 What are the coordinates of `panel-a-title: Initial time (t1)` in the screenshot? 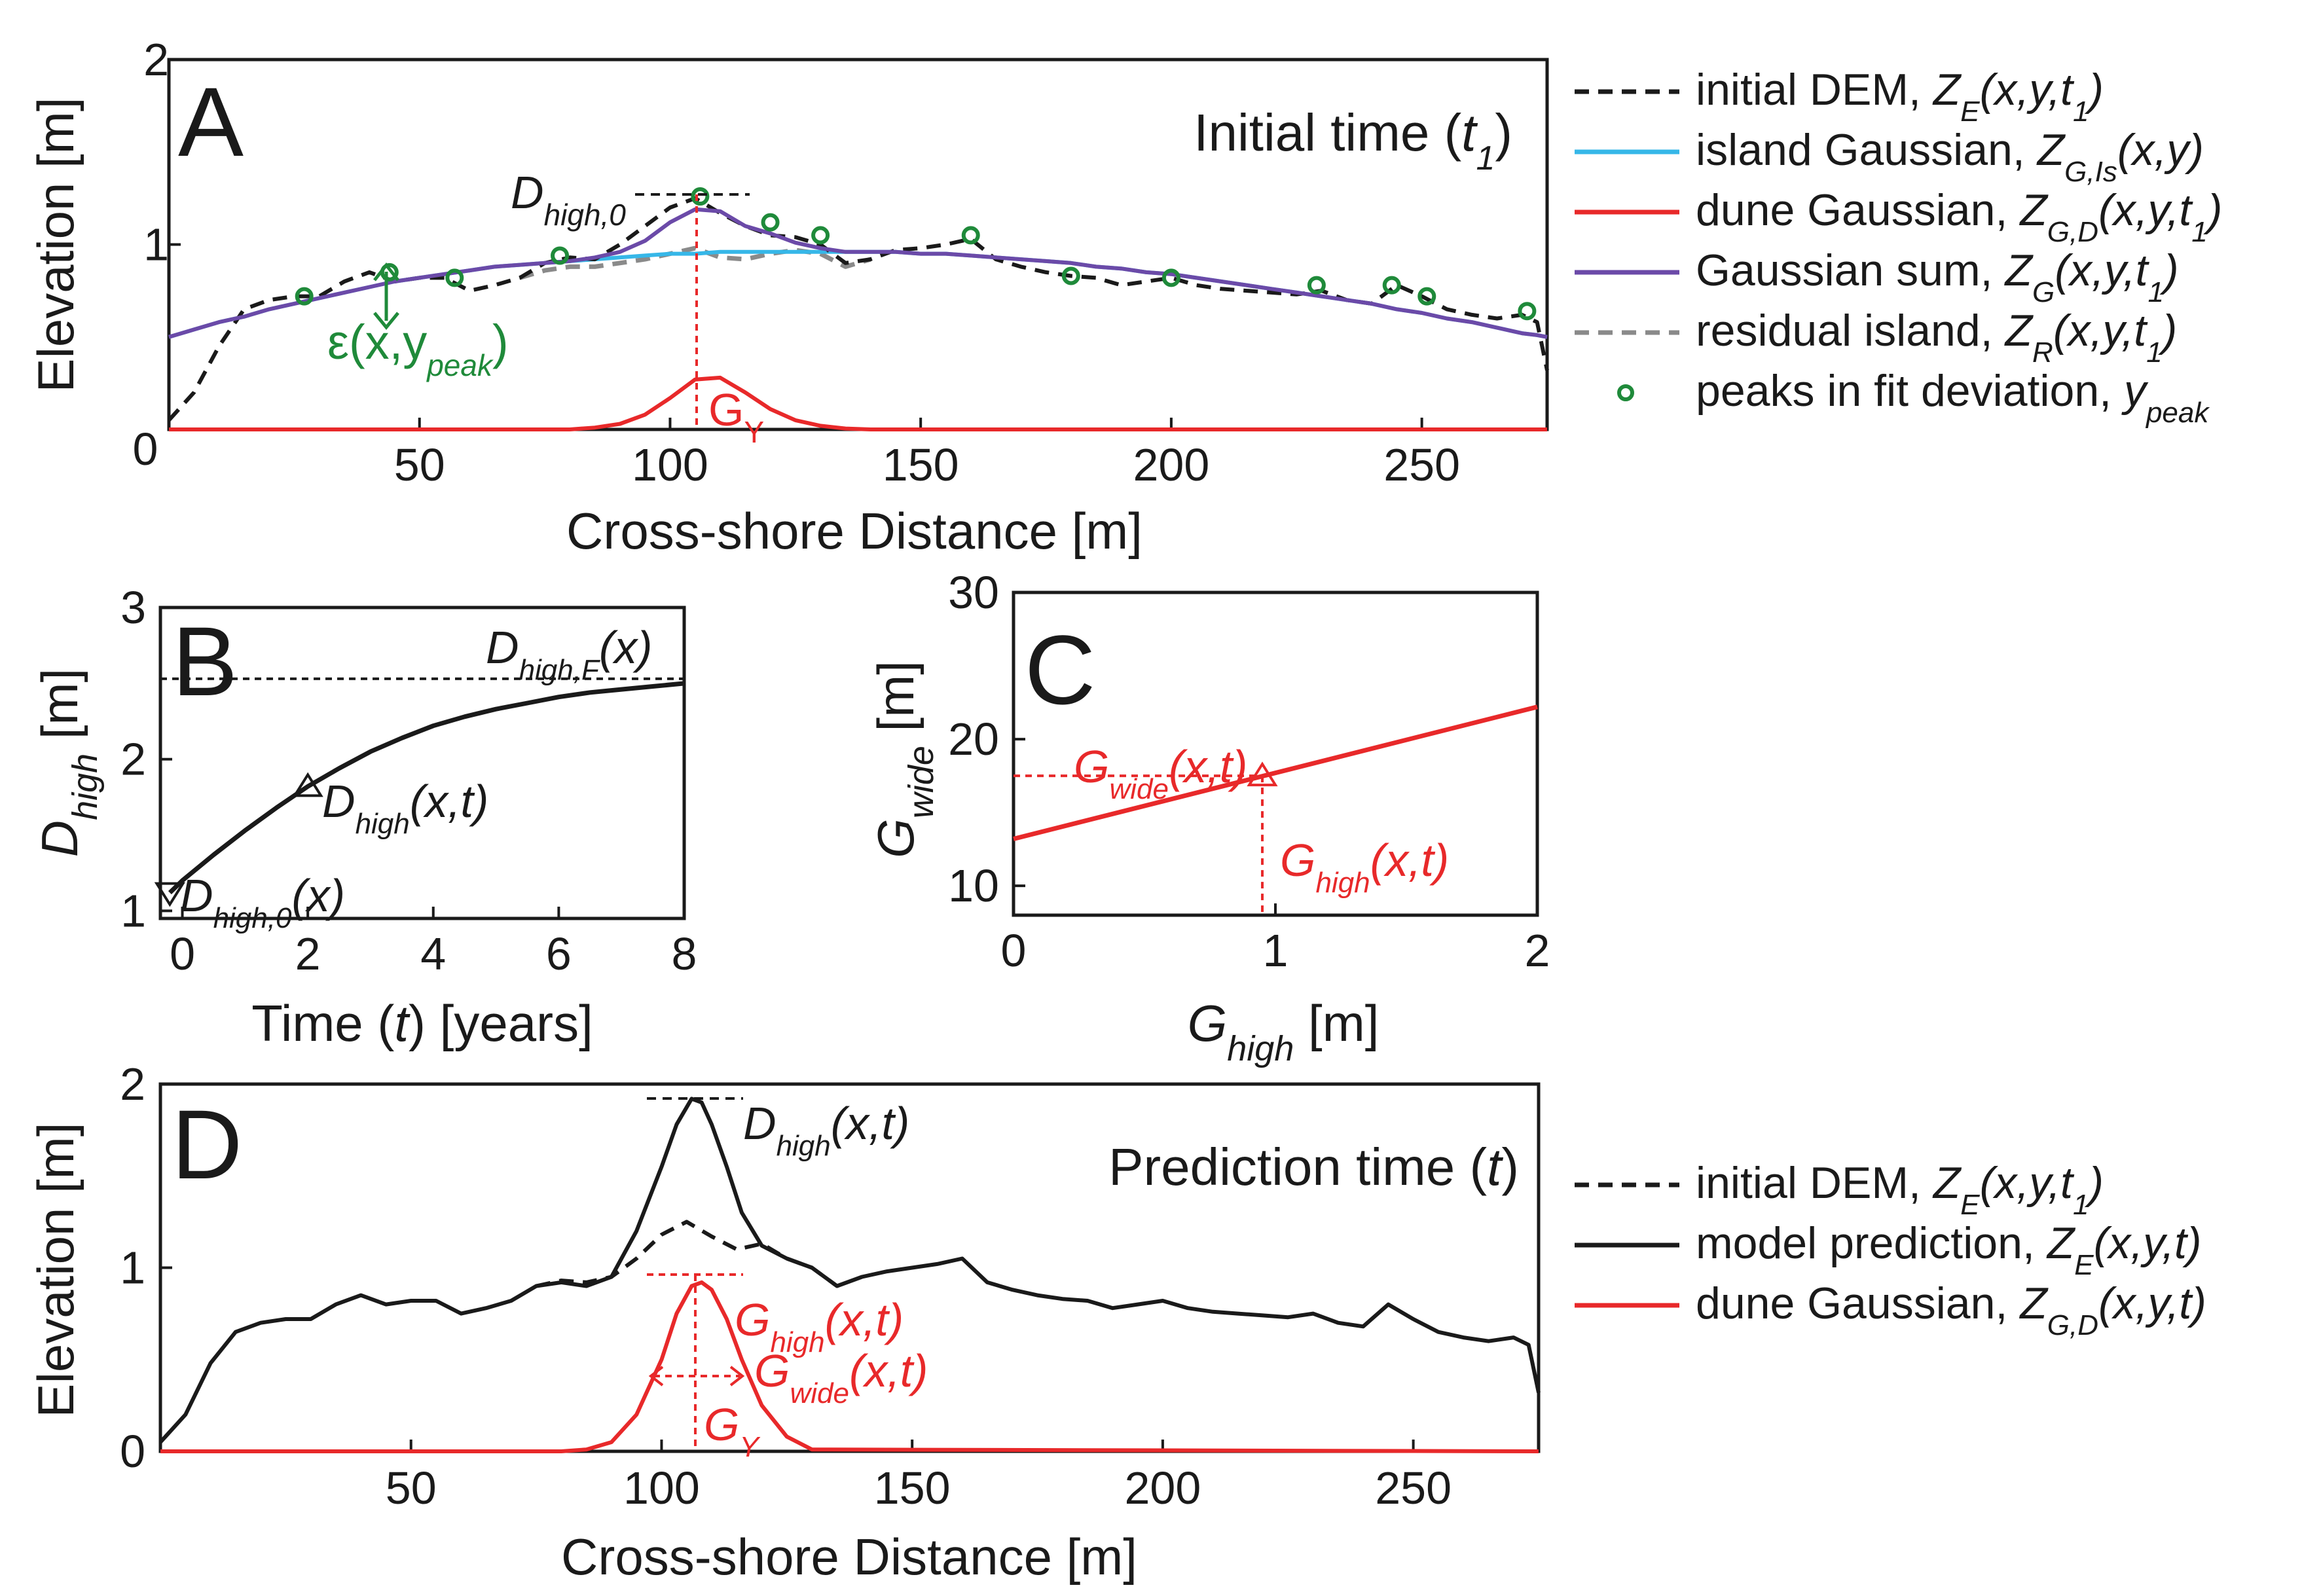 It's located at (1353, 140).